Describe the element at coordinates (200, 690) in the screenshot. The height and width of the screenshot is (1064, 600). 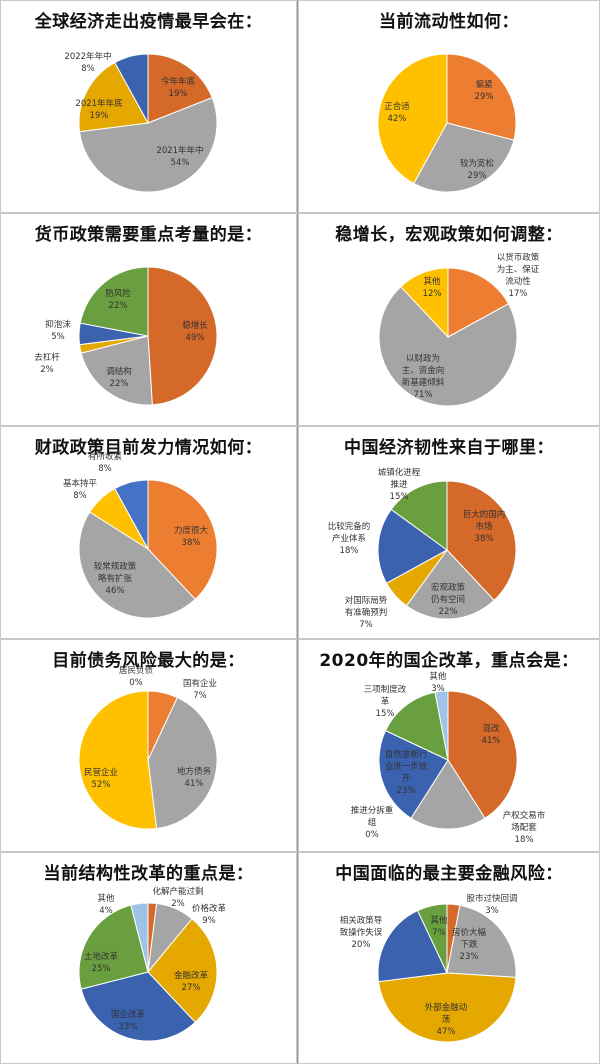
I see `slice-label: 国有企业 7%` at that location.